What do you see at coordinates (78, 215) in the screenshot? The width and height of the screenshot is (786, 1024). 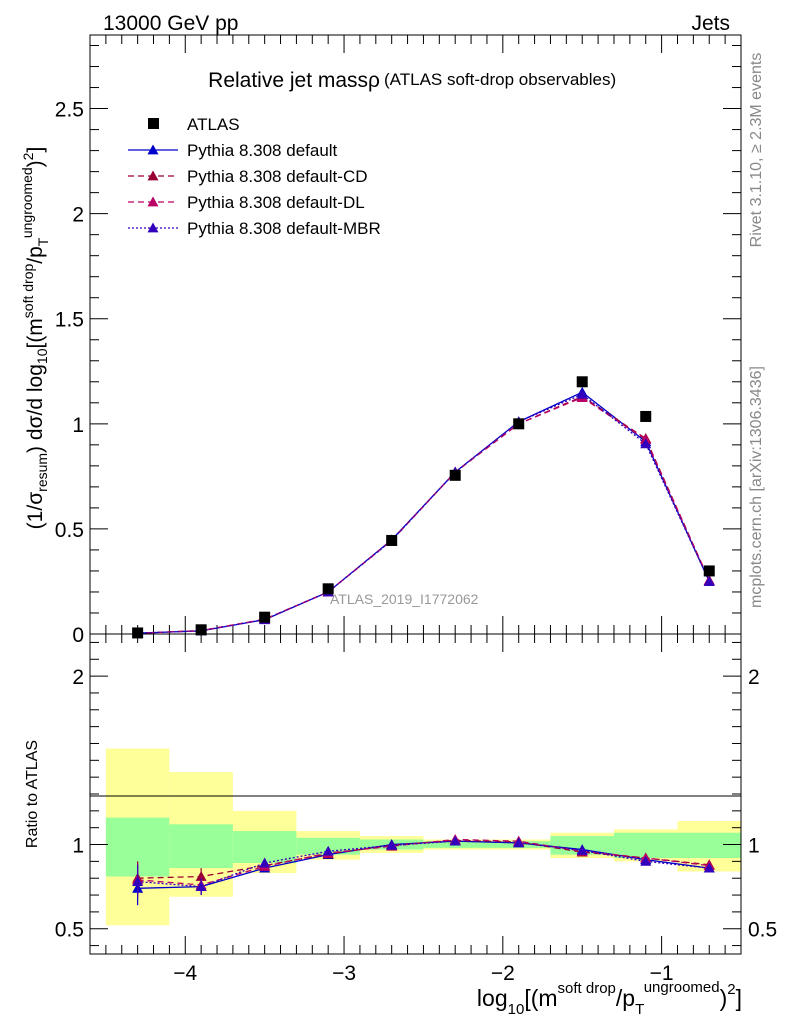 I see `main-y-tick-label: 2` at bounding box center [78, 215].